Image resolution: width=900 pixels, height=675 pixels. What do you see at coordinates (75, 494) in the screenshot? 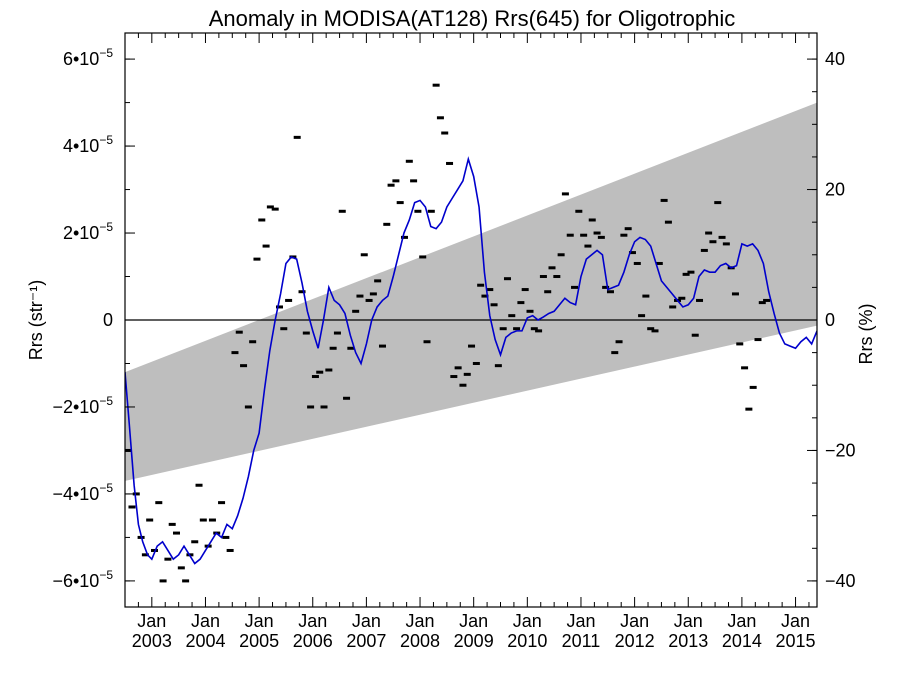
I see `y-left-tick-mantissa: −4•10` at bounding box center [75, 494].